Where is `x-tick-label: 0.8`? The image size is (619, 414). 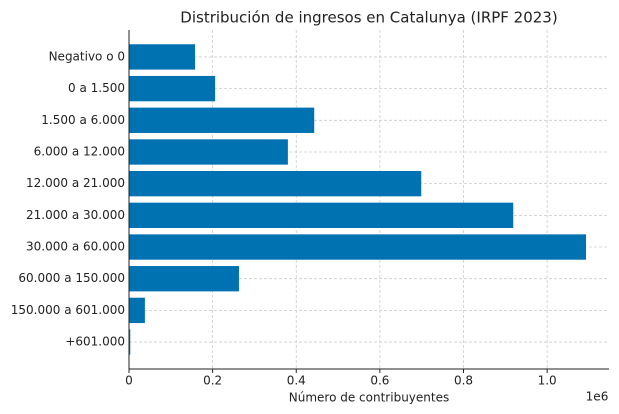
x-tick-label: 0.8 is located at coordinates (463, 381).